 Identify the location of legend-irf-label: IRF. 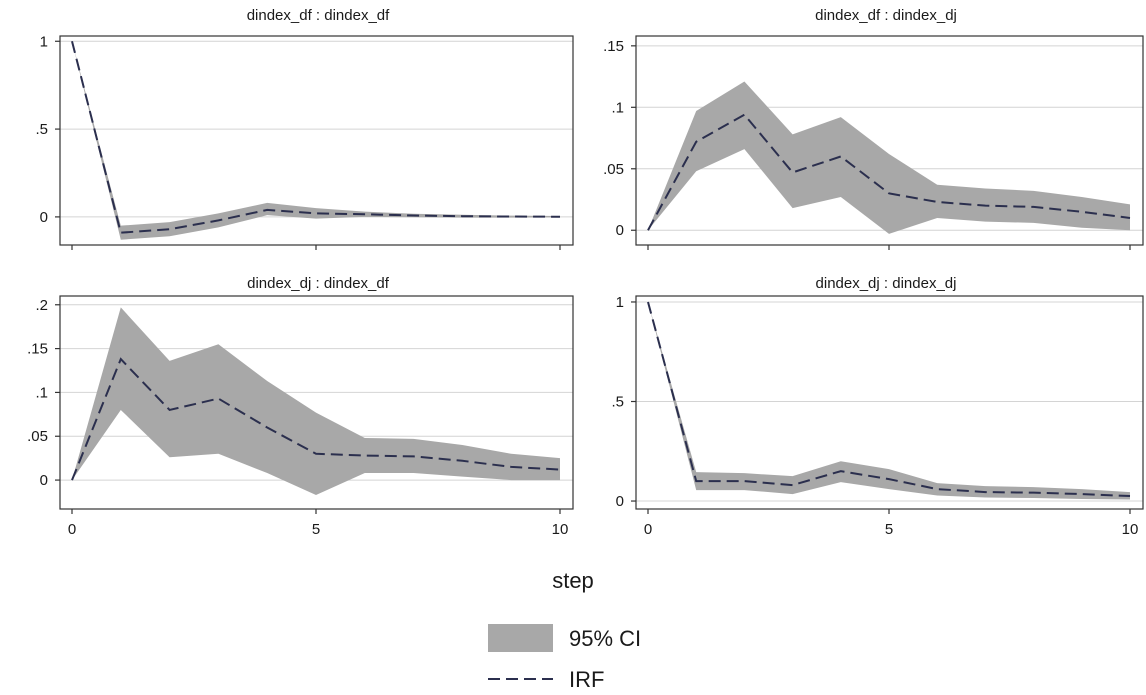
(586, 679).